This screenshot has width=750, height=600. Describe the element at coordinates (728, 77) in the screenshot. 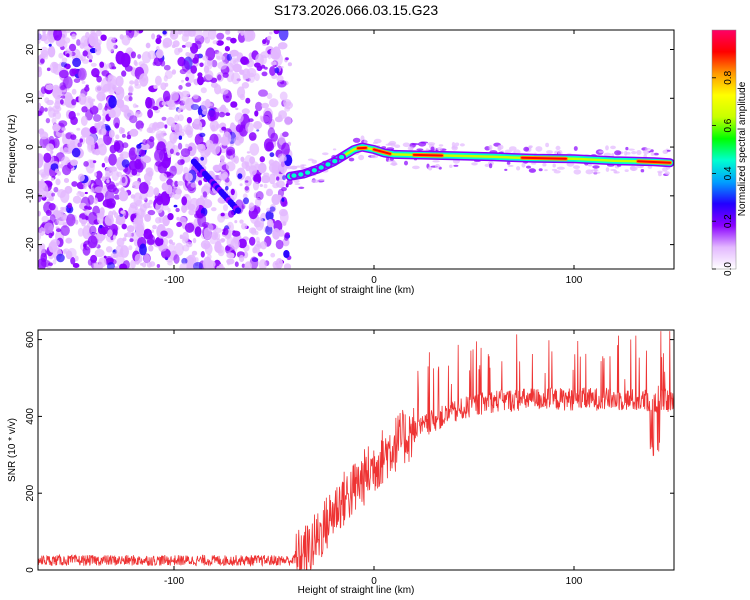

I see `colorbar-tick-label: 0.8` at that location.